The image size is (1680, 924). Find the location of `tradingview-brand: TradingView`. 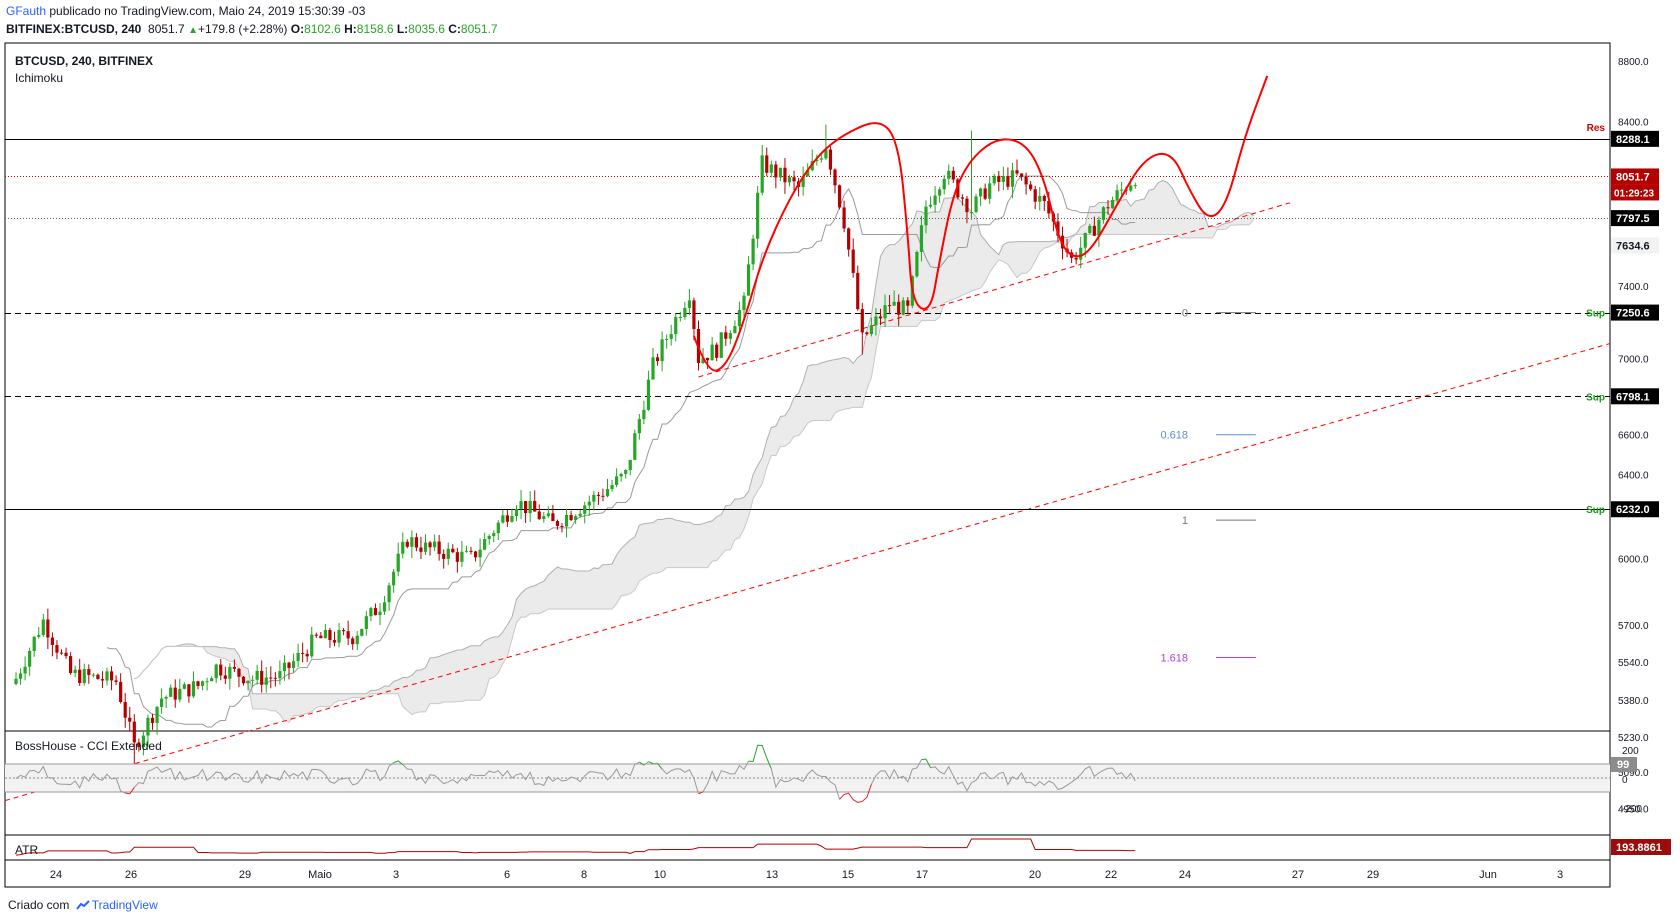

tradingview-brand: TradingView is located at coordinates (124, 905).